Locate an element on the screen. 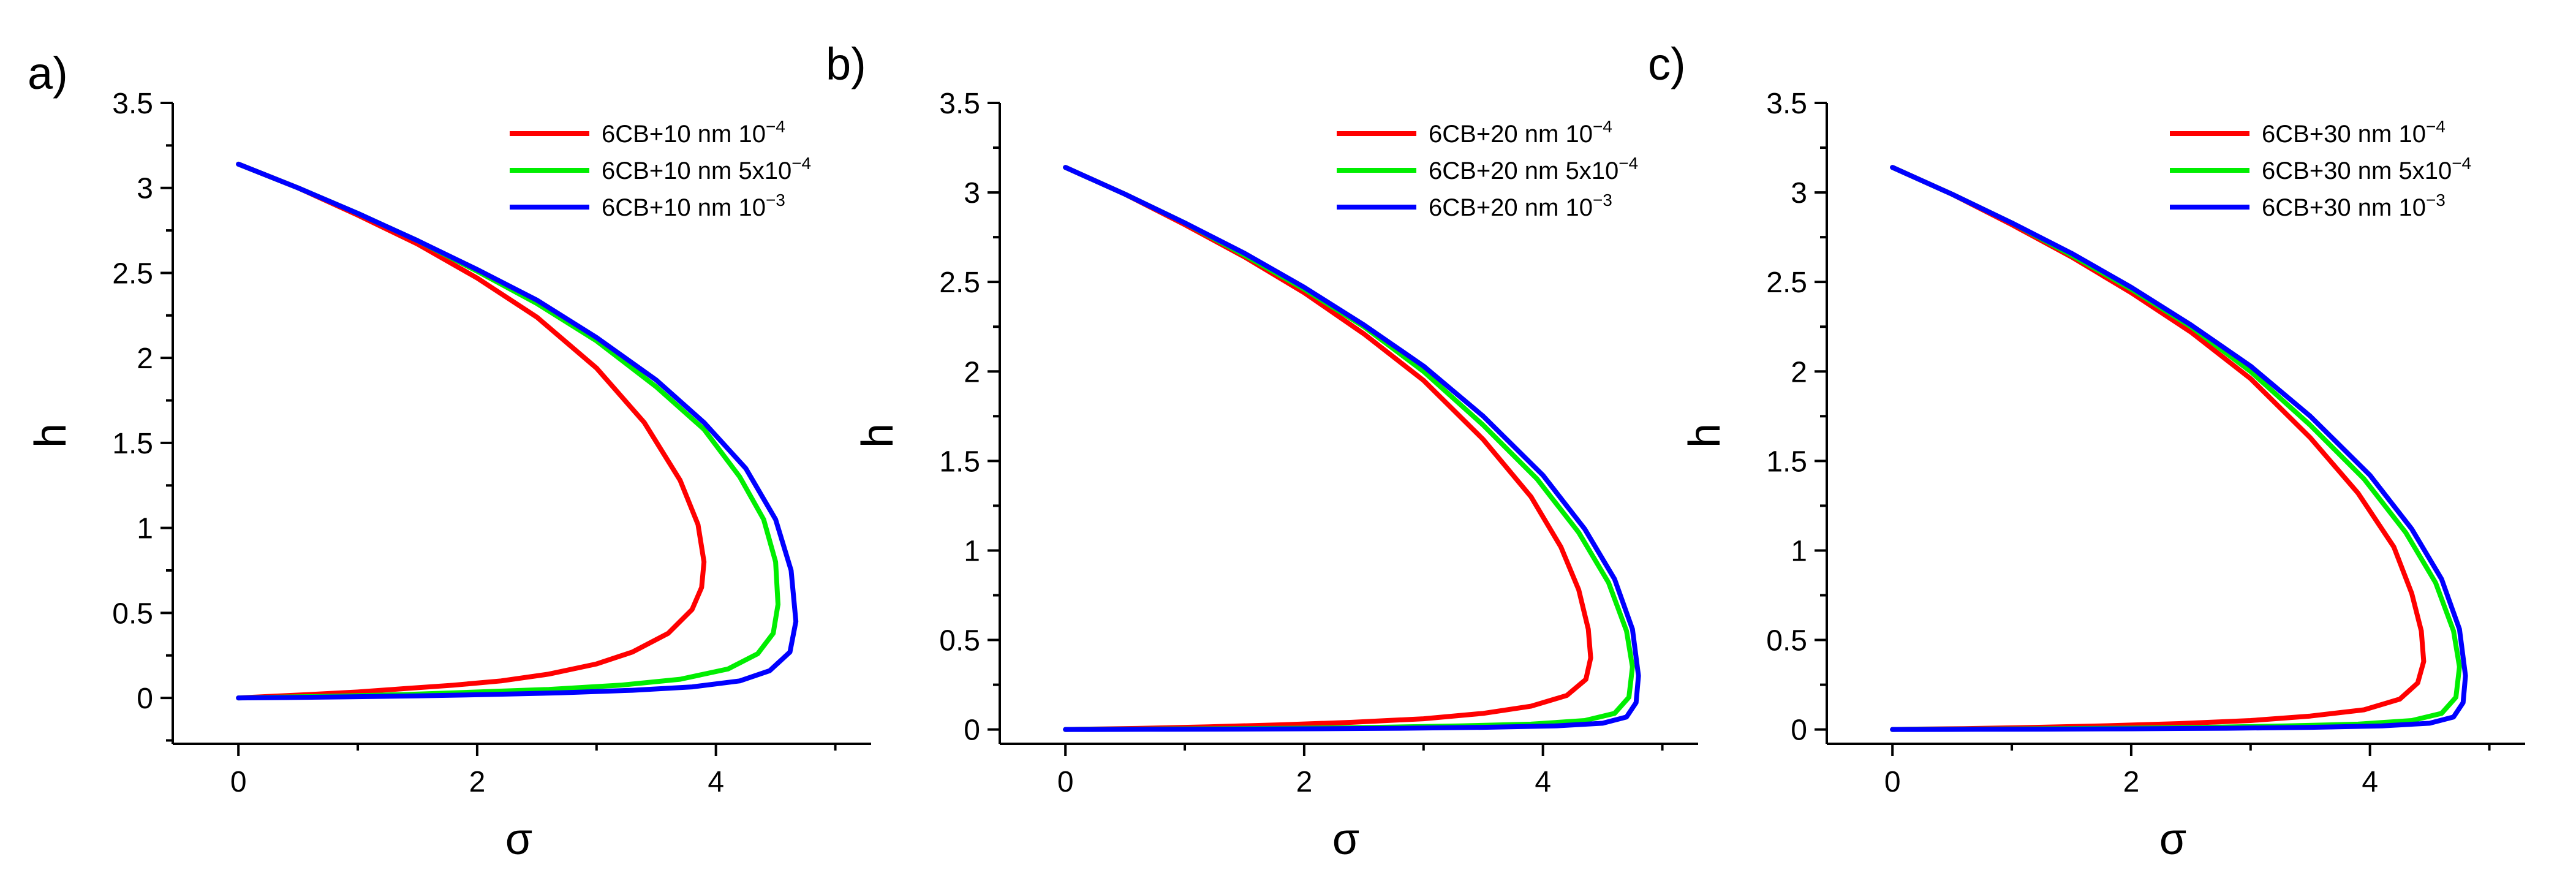 This screenshot has height=878, width=2576. legend-entry-text: 6CB+30 nm 5x10 is located at coordinates (2357, 171).